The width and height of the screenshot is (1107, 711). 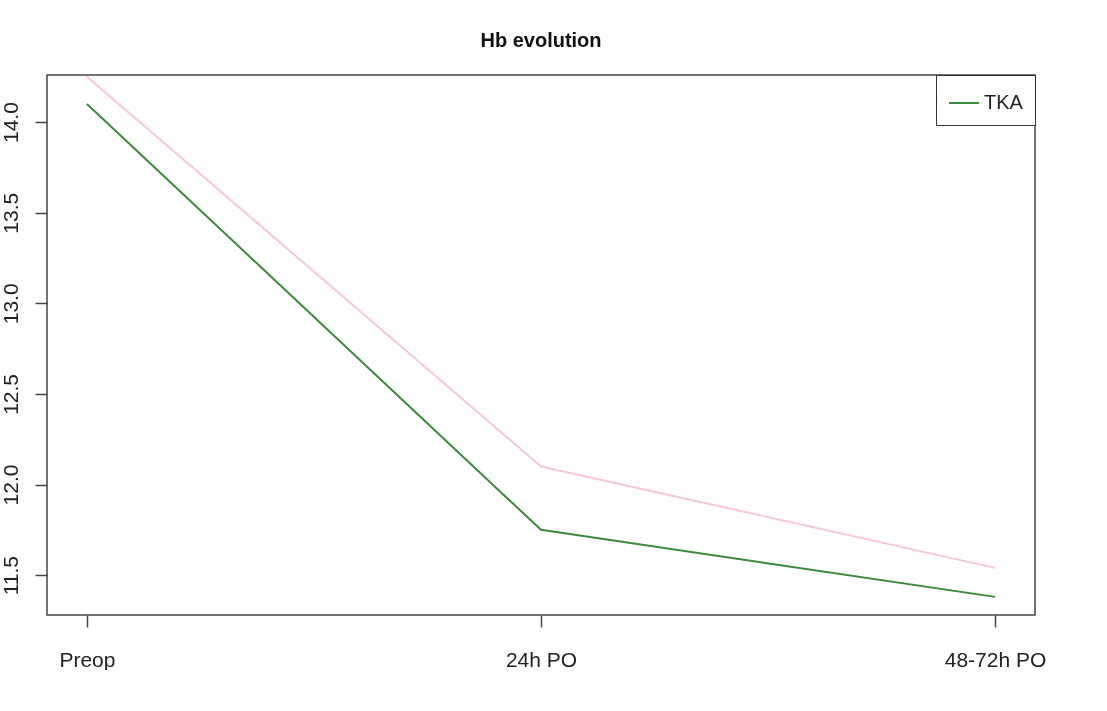 What do you see at coordinates (11, 123) in the screenshot?
I see `y-tick-label: 14.0` at bounding box center [11, 123].